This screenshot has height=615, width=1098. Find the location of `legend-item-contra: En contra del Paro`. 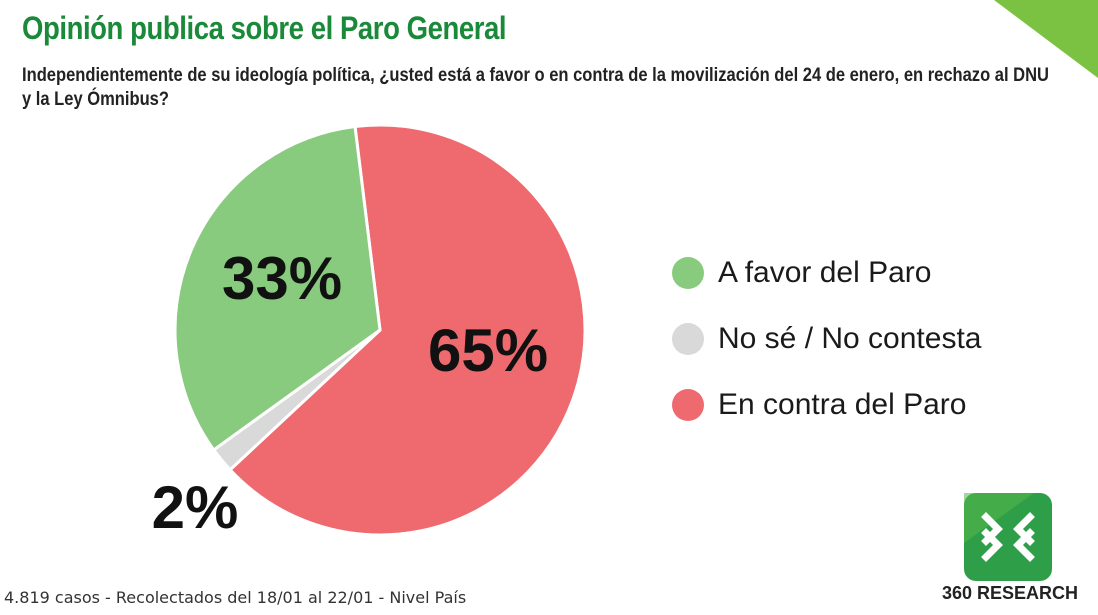

legend-item-contra: En contra del Paro is located at coordinates (826, 405).